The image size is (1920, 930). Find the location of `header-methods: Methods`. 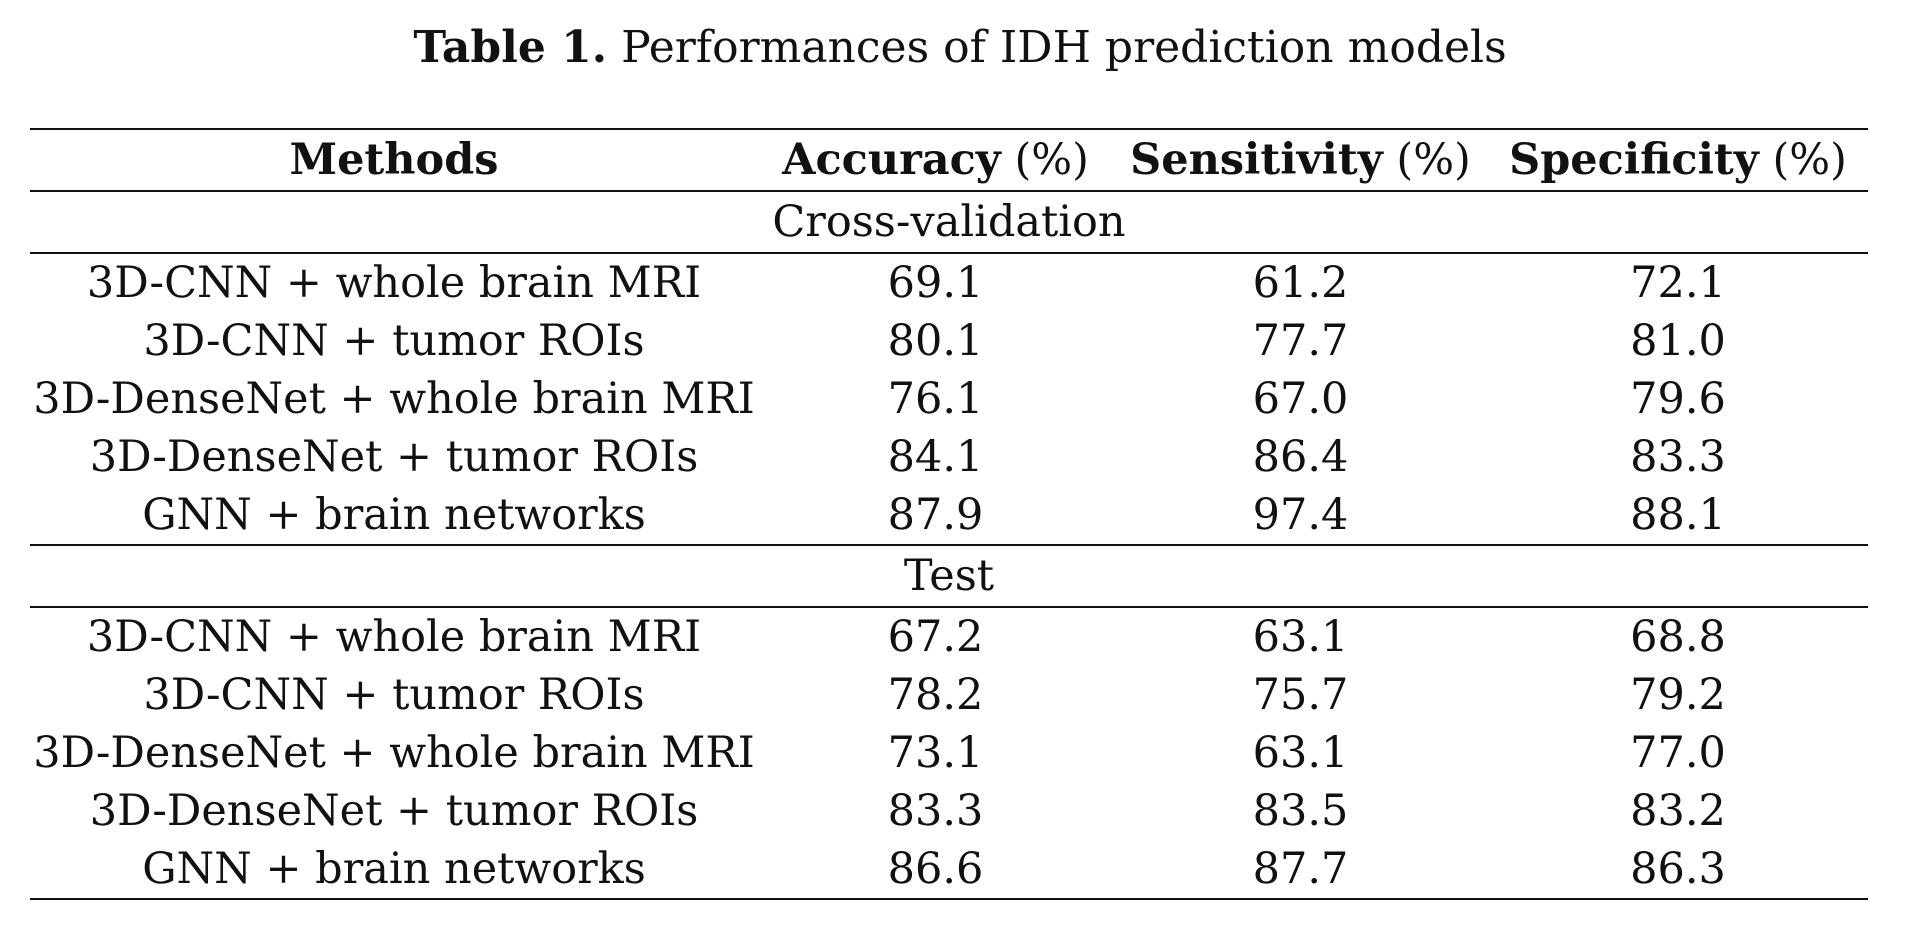

header-methods: Methods is located at coordinates (394, 160).